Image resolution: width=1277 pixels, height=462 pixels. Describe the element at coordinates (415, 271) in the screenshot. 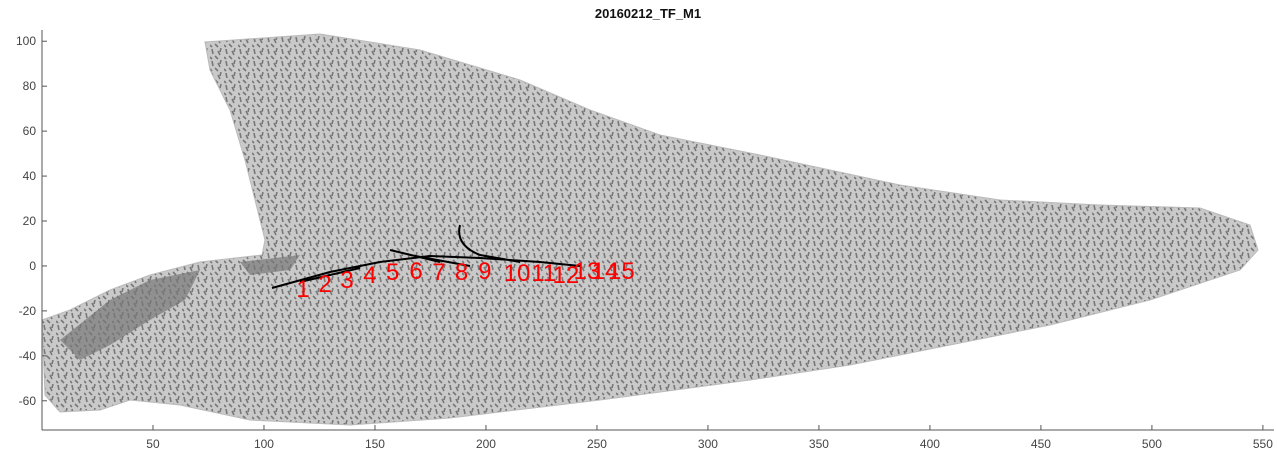

I see `point-label: 6` at that location.